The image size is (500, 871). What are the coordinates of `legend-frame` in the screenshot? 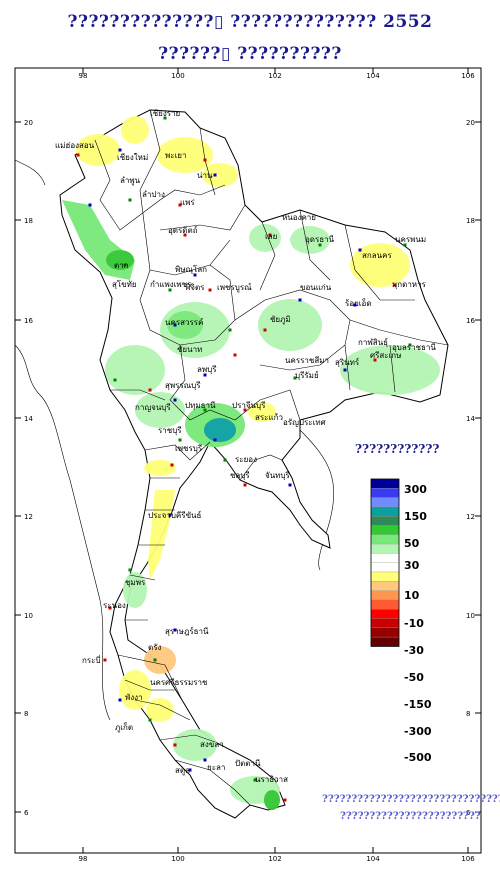 It's located at (385, 562).